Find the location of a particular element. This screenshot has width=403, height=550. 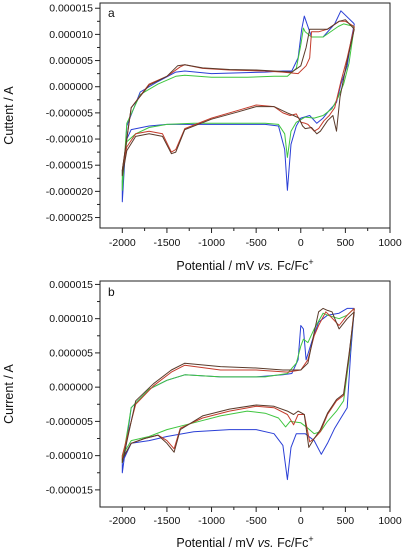

y-axis-title: Current / A is located at coordinates (9, 393).